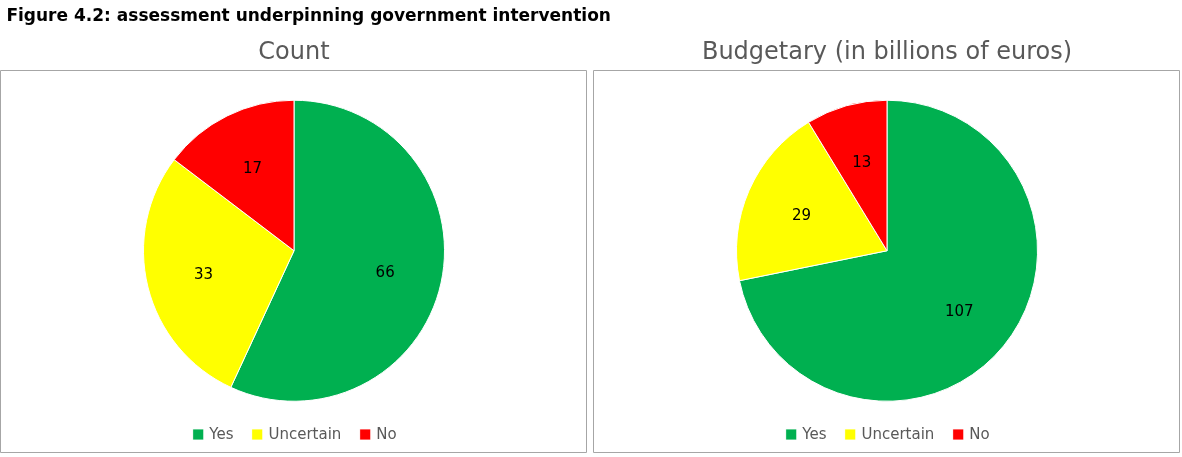 The width and height of the screenshot is (1182, 457). What do you see at coordinates (294, 50) in the screenshot?
I see `chart-title: Count` at bounding box center [294, 50].